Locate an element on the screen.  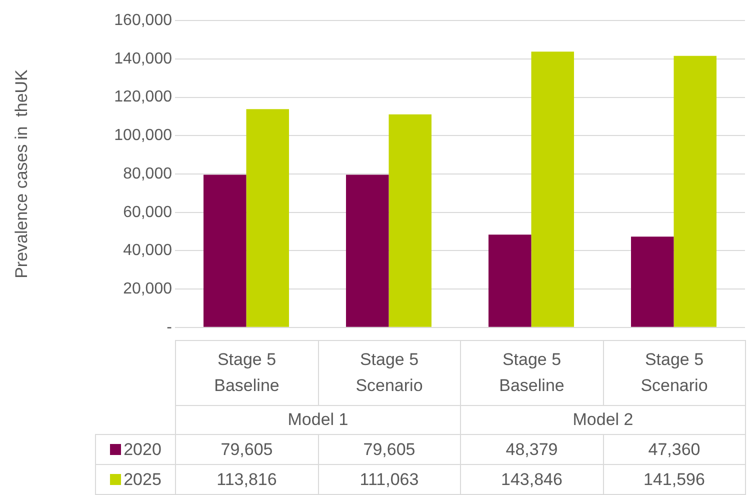
y-axis-title: Prevalence cases in theUK is located at coordinates (21, 173).